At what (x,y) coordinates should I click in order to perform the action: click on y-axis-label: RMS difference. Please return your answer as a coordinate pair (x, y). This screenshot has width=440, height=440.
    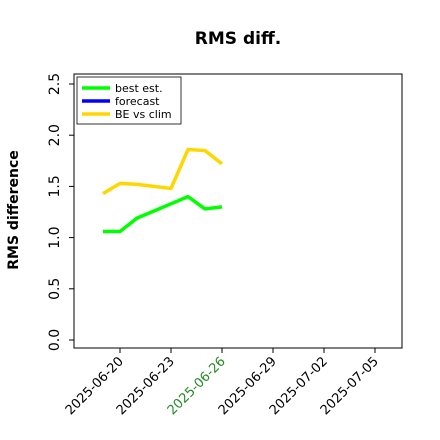
    Looking at the image, I should click on (14, 210).